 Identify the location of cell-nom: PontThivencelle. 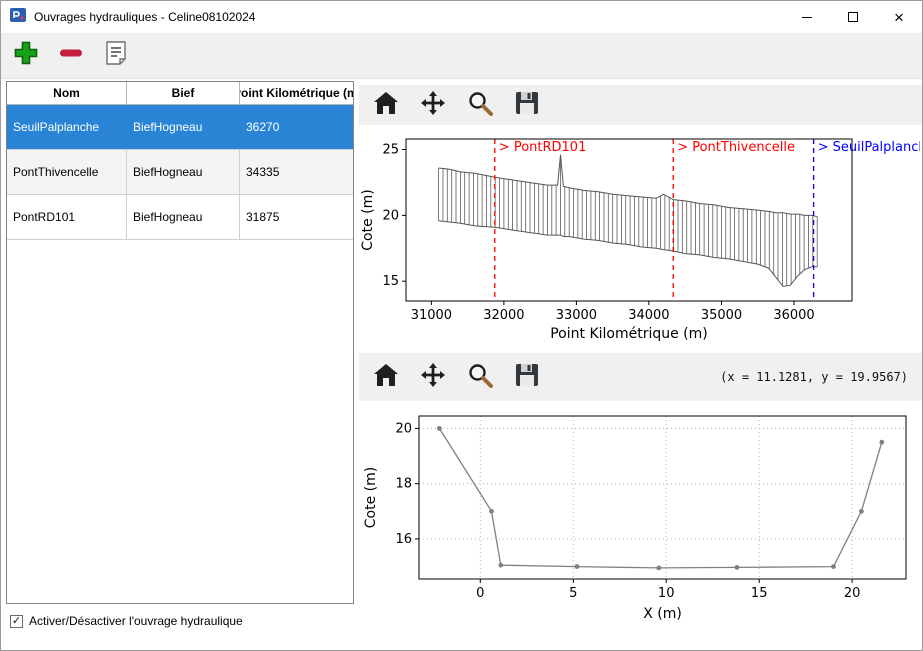
(67, 172).